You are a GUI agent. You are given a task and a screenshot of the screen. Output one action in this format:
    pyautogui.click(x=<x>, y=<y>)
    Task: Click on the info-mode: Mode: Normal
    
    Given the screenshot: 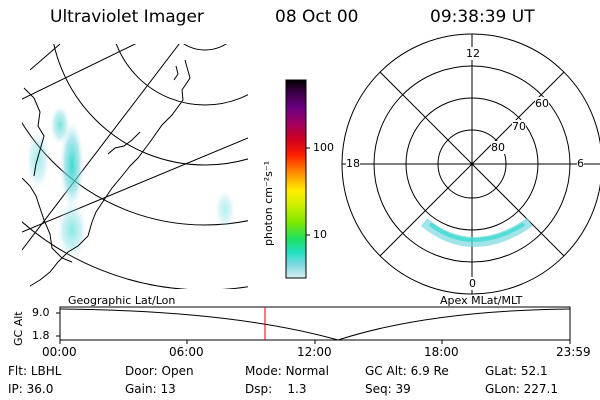 What is the action you would take?
    pyautogui.click(x=287, y=371)
    